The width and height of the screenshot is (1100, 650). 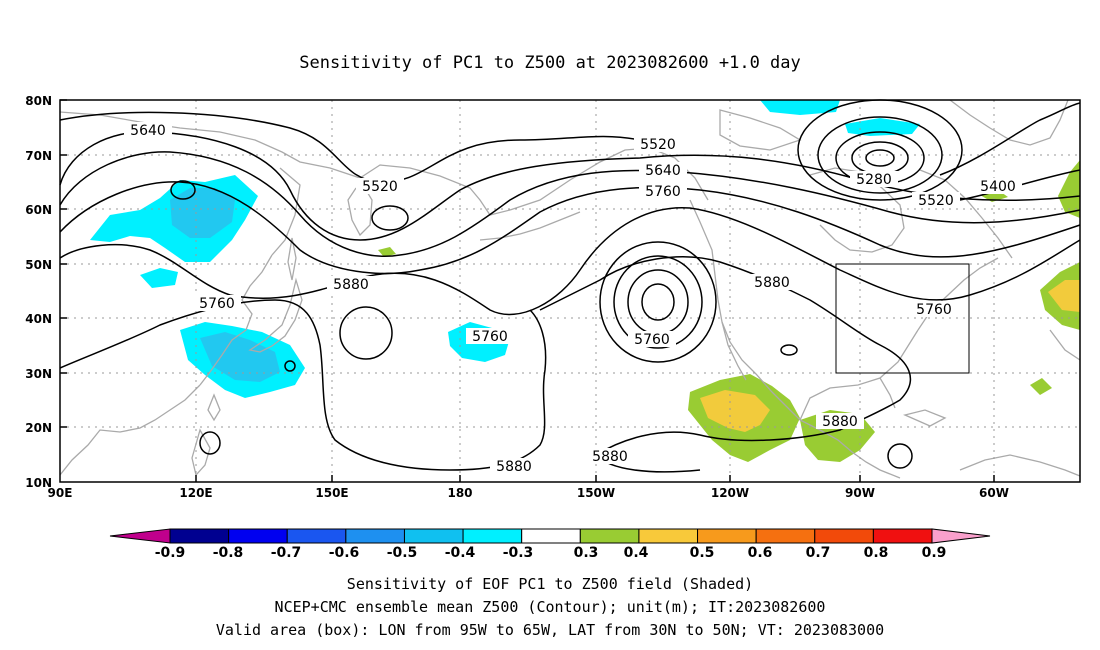 I want to click on coast-korea-china, so click(x=236, y=320).